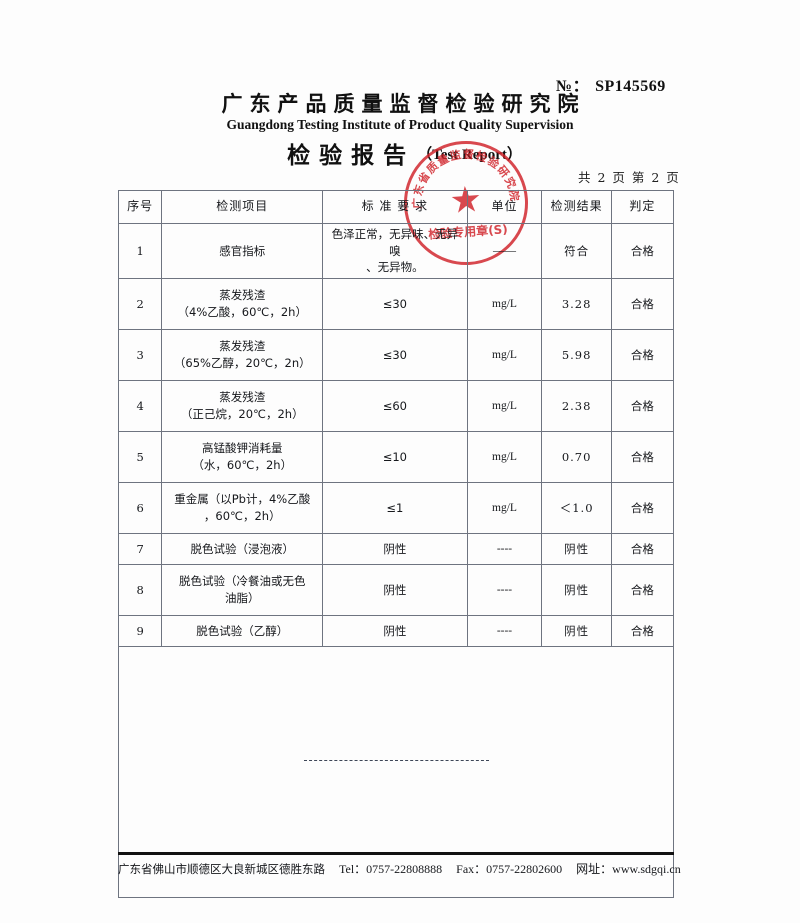 Image resolution: width=800 pixels, height=923 pixels. What do you see at coordinates (140, 457) in the screenshot?
I see `cell-no: 5` at bounding box center [140, 457].